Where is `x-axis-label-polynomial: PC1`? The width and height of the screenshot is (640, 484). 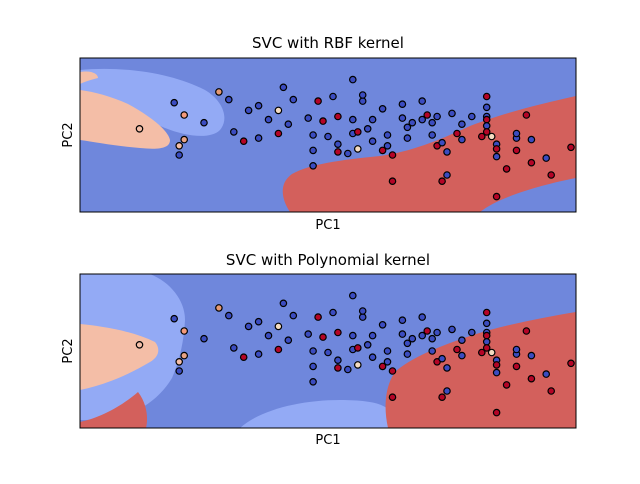 x-axis-label-polynomial: PC1 is located at coordinates (327, 440).